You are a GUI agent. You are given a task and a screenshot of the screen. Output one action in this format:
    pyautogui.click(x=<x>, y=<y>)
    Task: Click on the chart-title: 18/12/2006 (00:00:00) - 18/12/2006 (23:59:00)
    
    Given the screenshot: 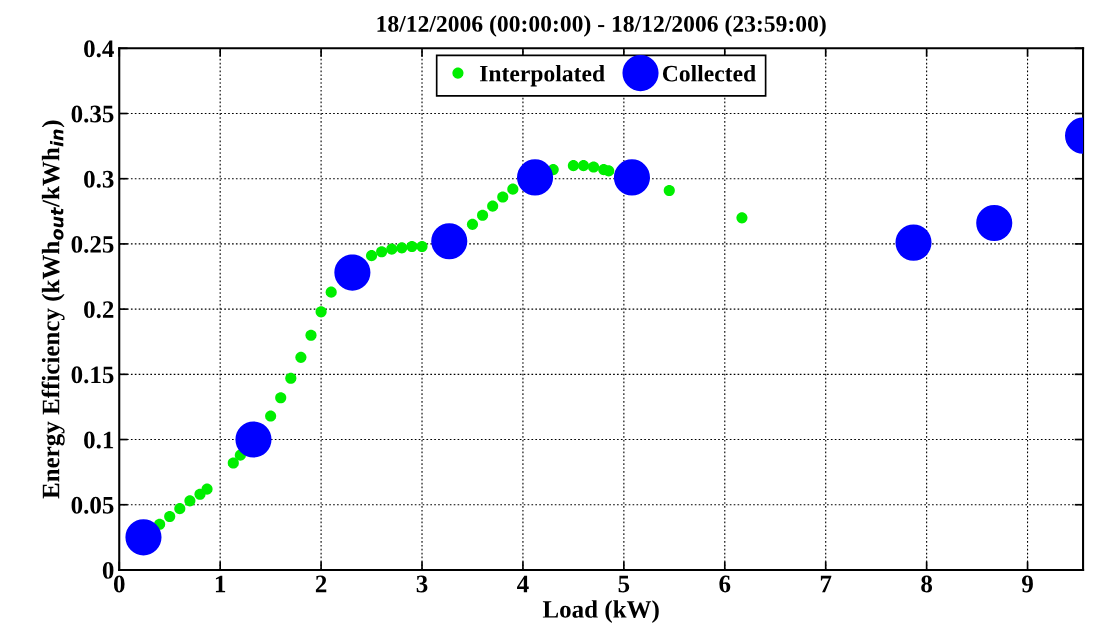 What is the action you would take?
    pyautogui.click(x=601, y=26)
    